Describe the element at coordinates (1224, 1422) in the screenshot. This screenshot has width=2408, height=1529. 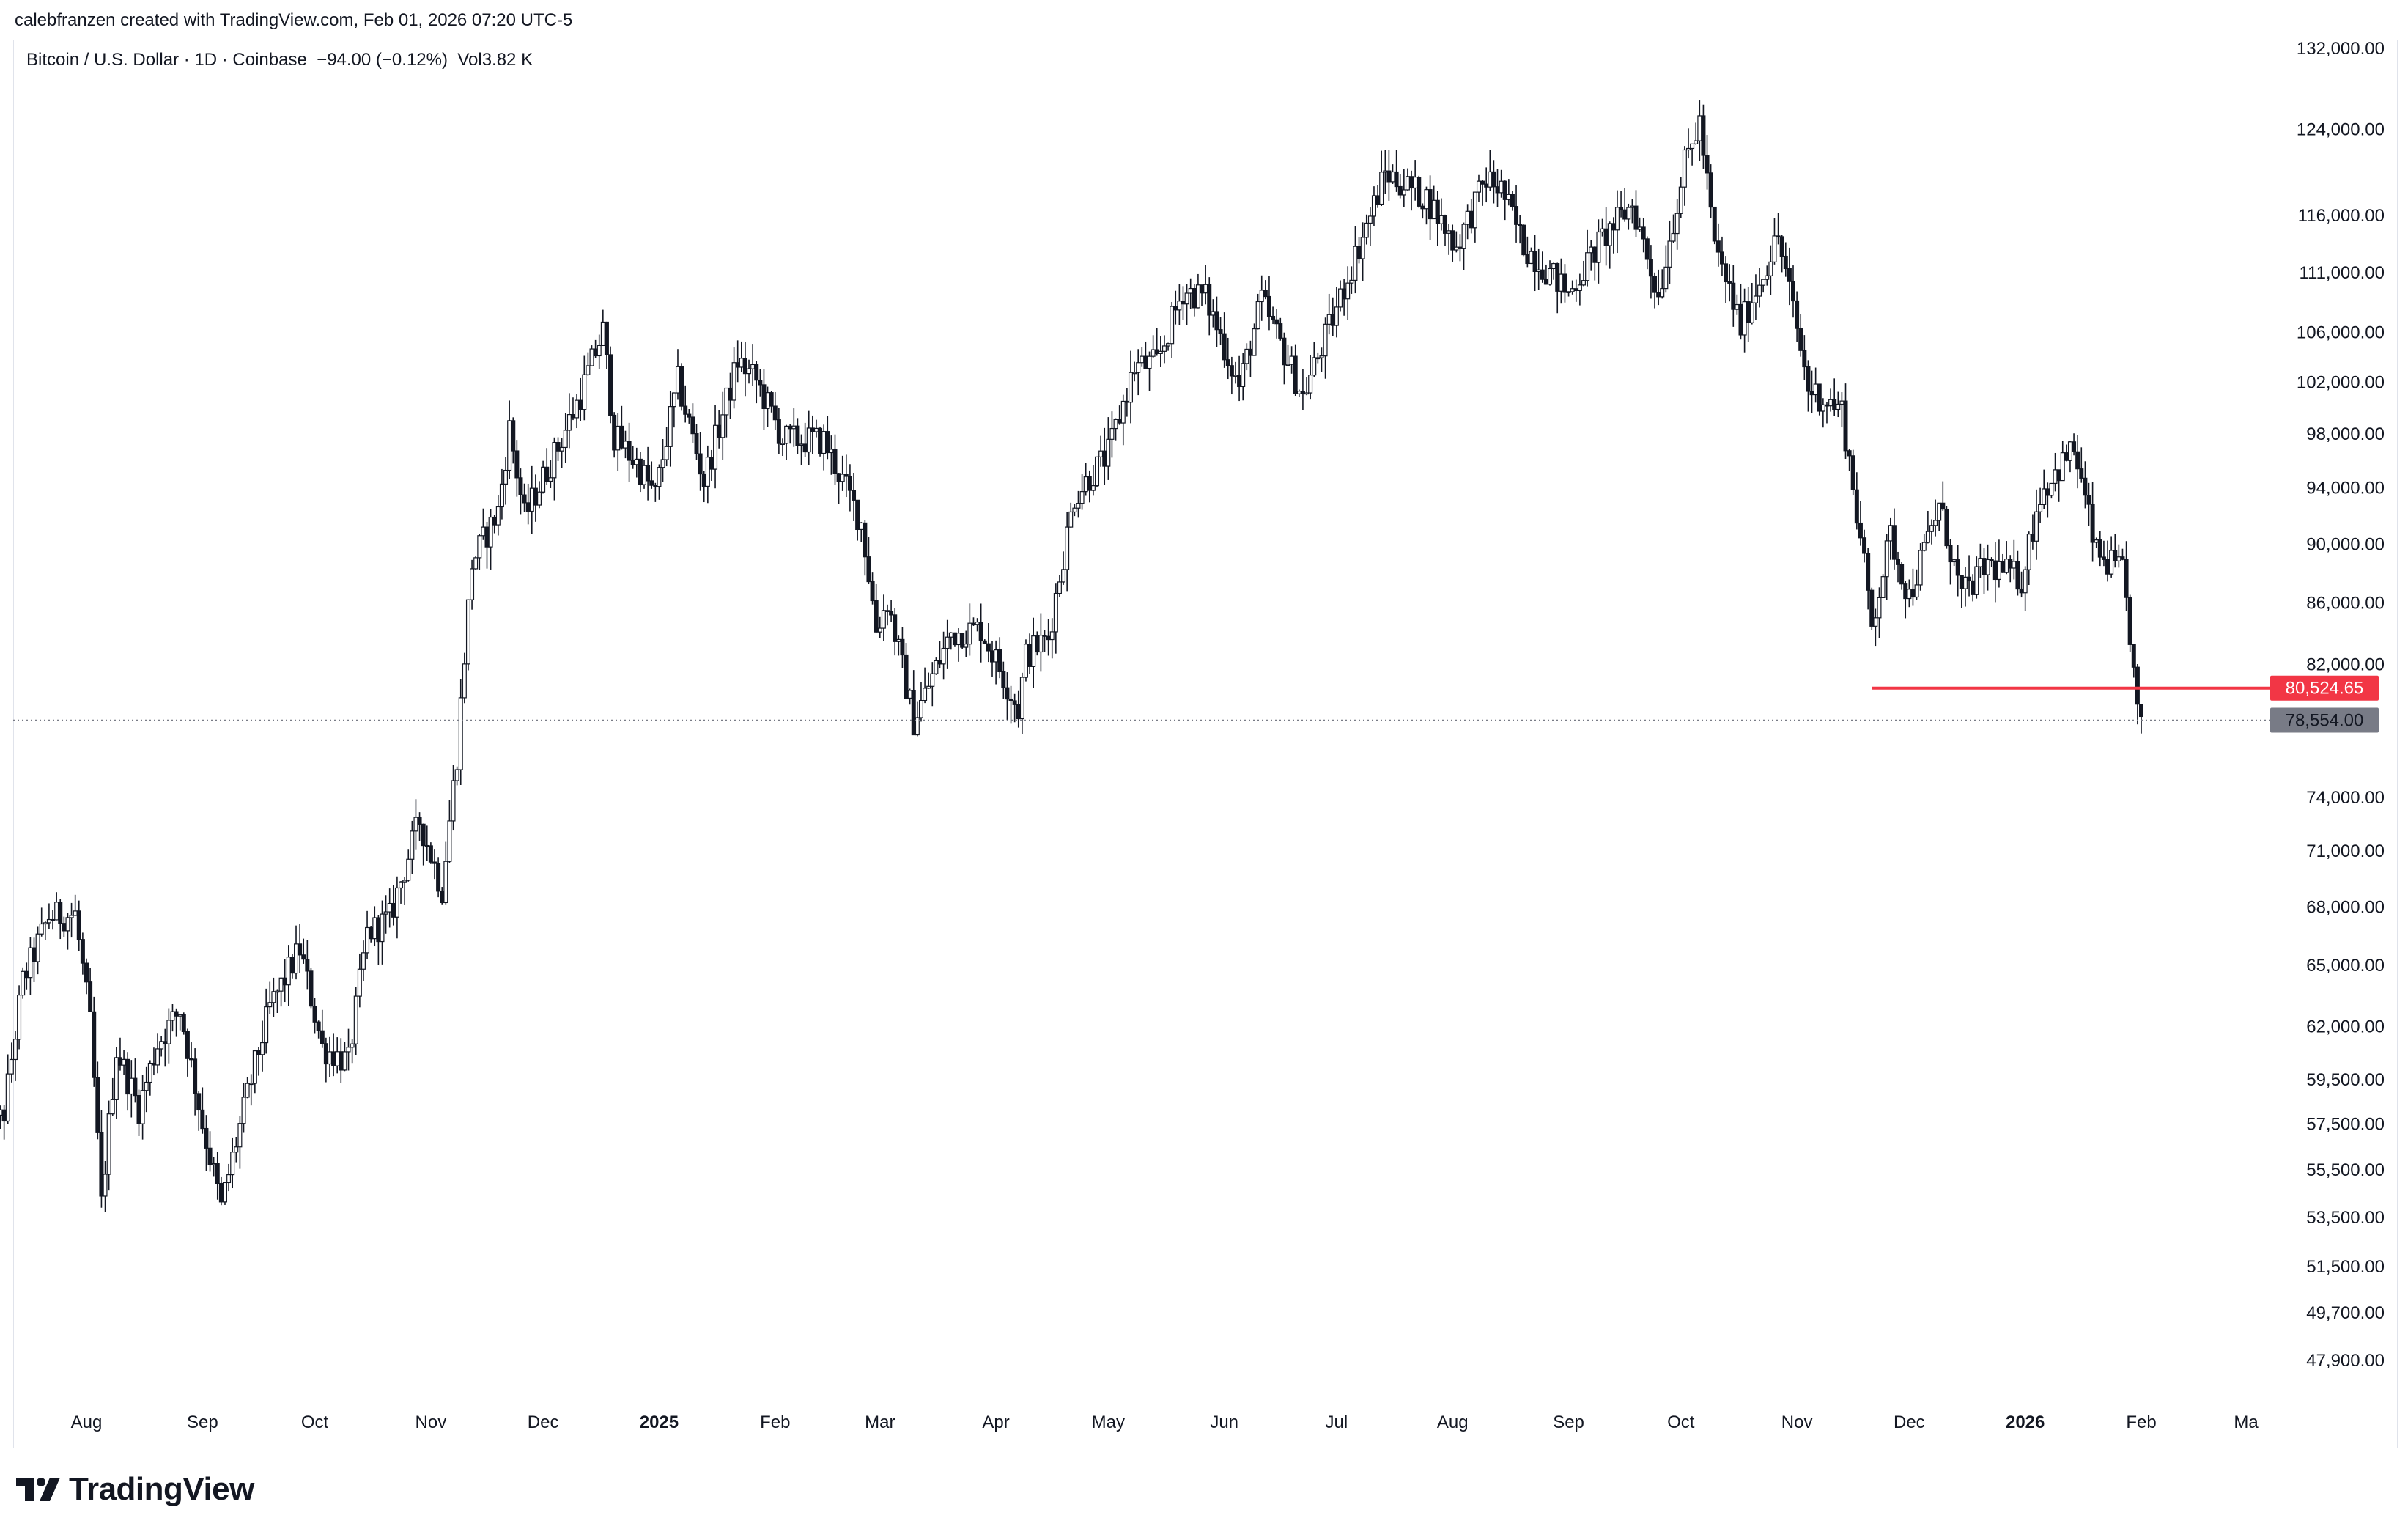
I see `time-tick-label: Jun` at that location.